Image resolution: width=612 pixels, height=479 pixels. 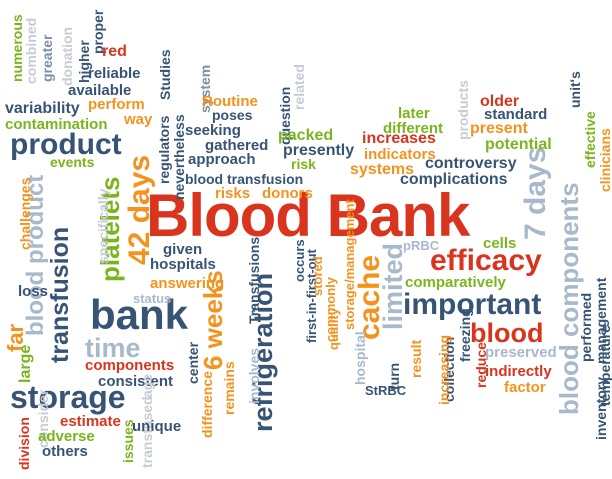 What do you see at coordinates (507, 333) in the screenshot?
I see `word-blood: blood` at bounding box center [507, 333].